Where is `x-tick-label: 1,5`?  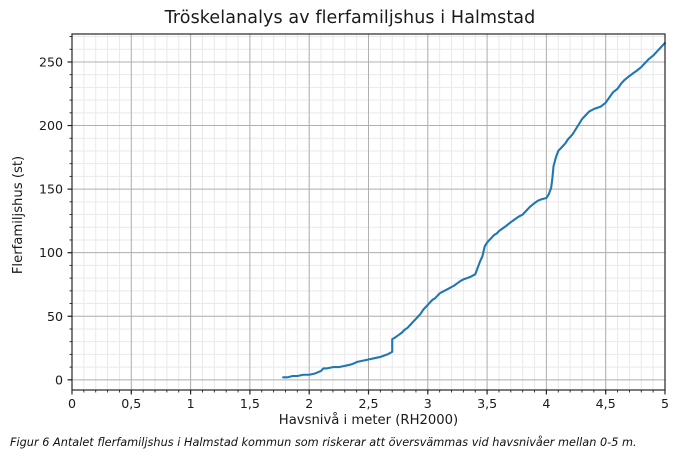
x-tick-label: 1,5 is located at coordinates (250, 403).